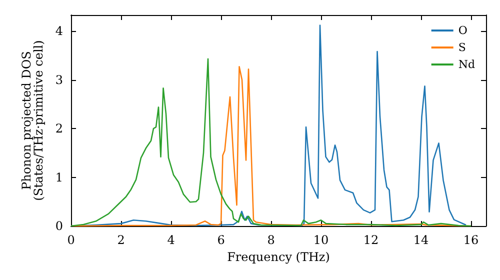  Describe the element at coordinates (271, 240) in the screenshot. I see `x-tick-label: 8` at that location.